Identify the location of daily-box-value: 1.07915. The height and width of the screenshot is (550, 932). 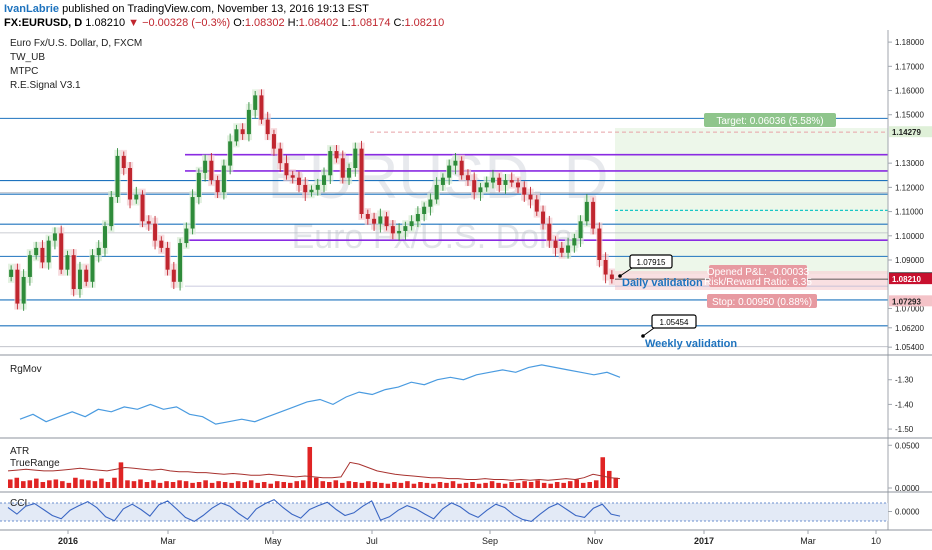
(651, 262).